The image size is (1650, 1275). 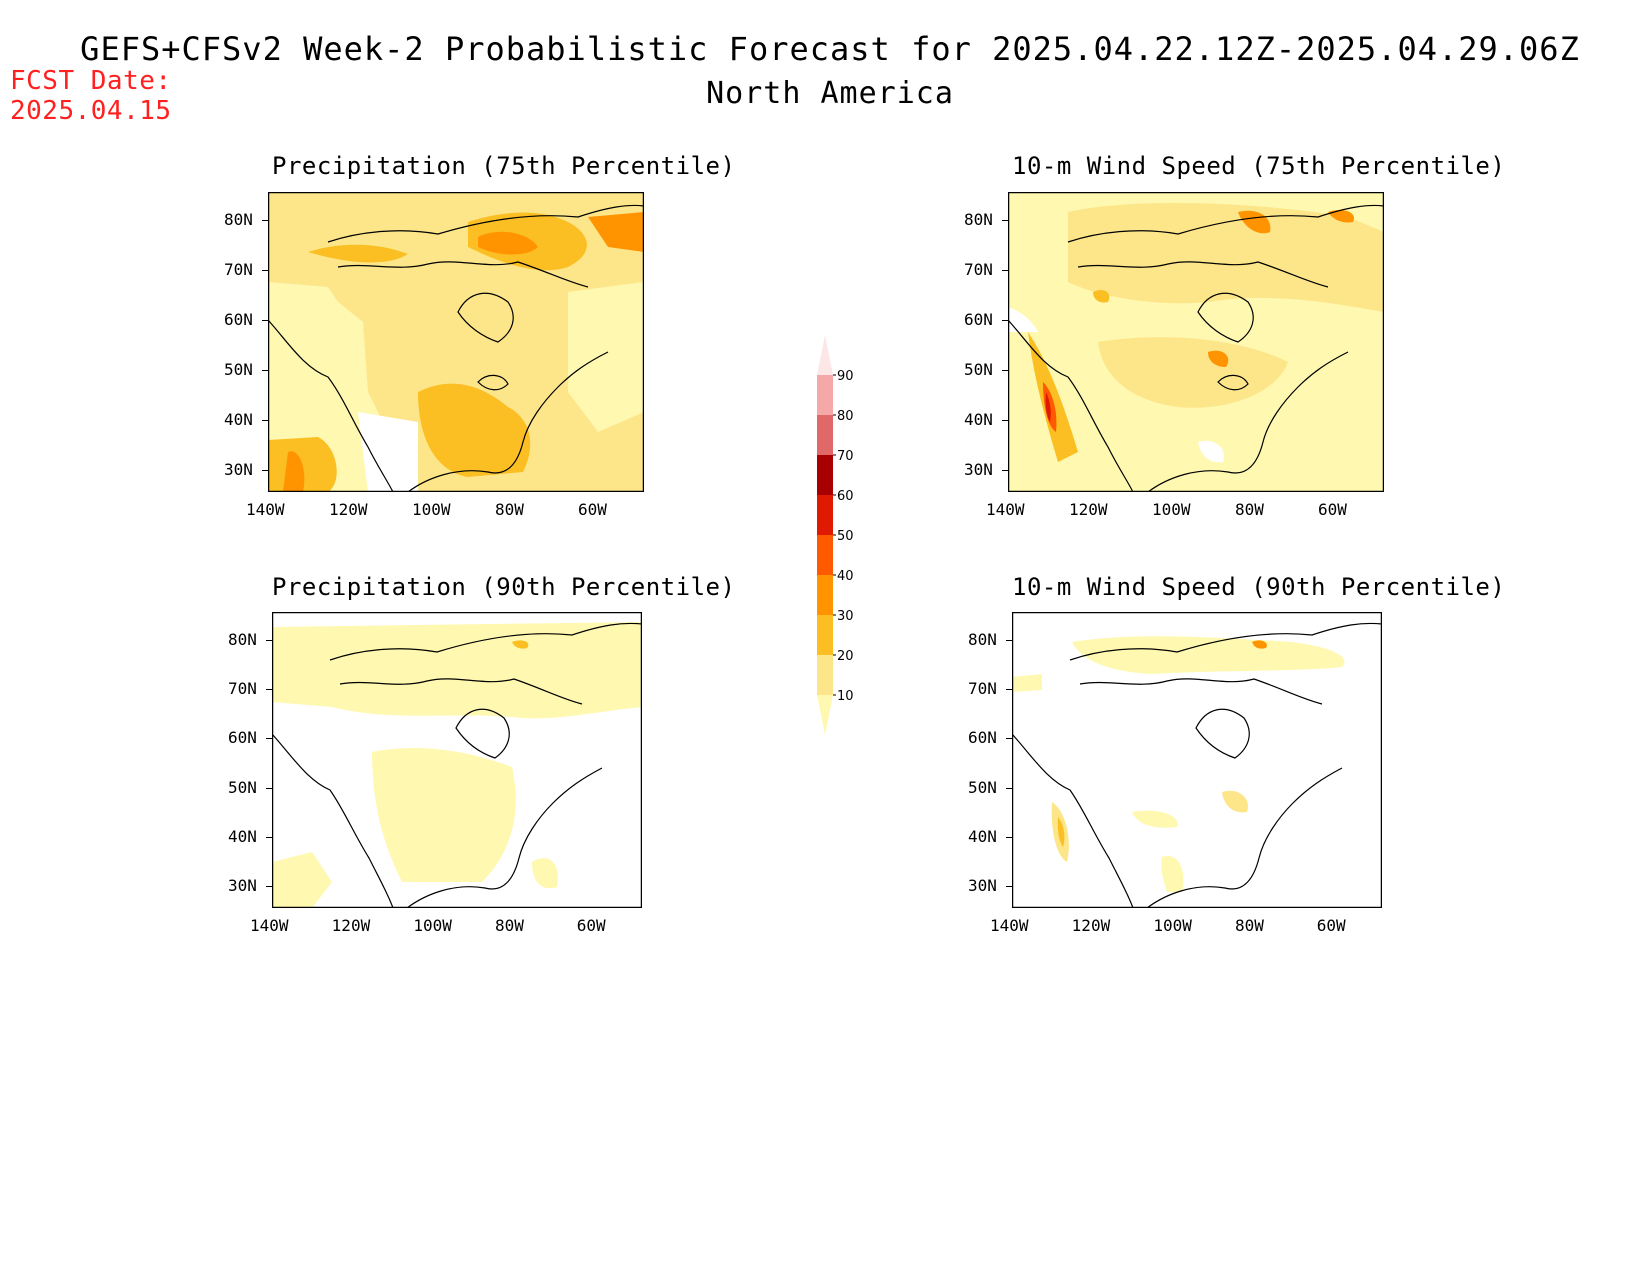 What do you see at coordinates (845, 496) in the screenshot?
I see `colorbar-label: 60` at bounding box center [845, 496].